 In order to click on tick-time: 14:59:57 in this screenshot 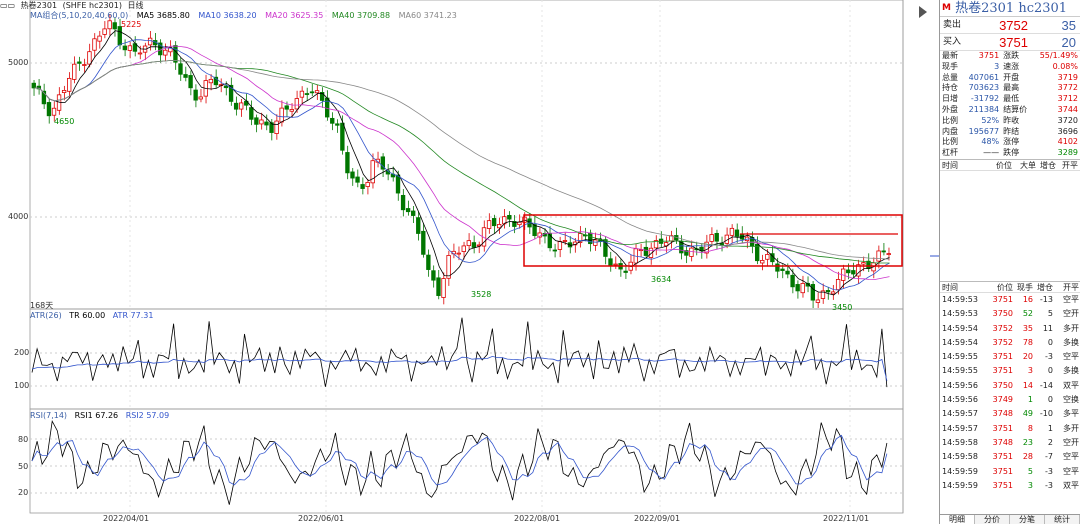, I will do `click(960, 414)`.